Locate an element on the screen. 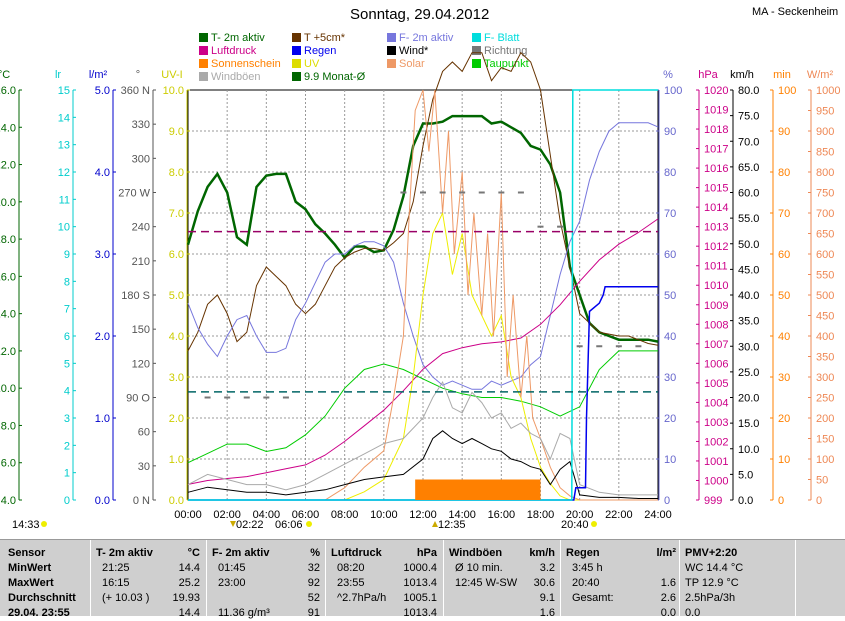  legend-item: Solar is located at coordinates (406, 64).